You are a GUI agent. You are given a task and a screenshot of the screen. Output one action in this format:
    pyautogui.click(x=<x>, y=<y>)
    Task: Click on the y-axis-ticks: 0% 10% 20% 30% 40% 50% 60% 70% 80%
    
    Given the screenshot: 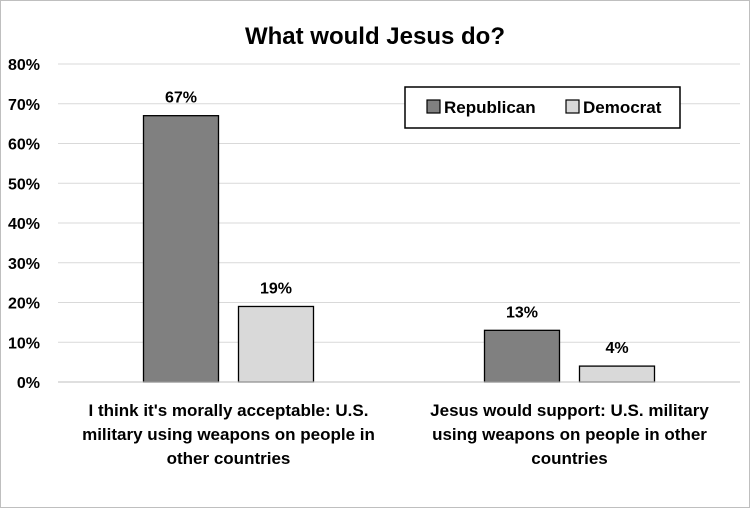 What is the action you would take?
    pyautogui.click(x=24, y=224)
    